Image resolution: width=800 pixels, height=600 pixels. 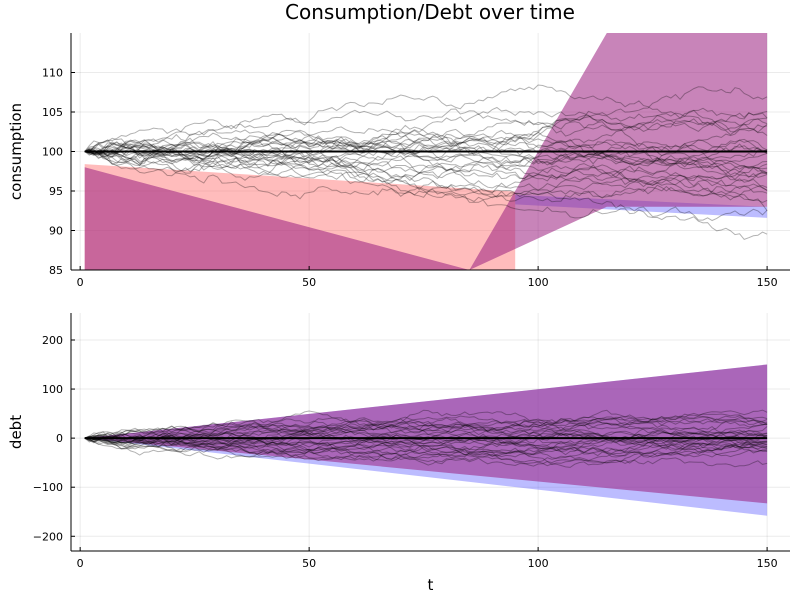 What do you see at coordinates (48, 487) in the screenshot?
I see `y-tick-label: −100` at bounding box center [48, 487].